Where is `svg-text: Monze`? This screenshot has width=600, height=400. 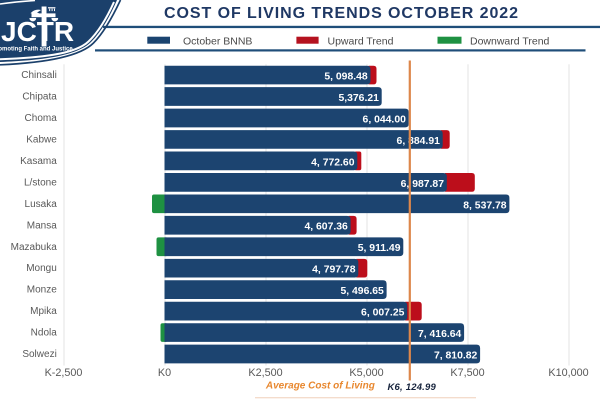
svg-text: Monze is located at coordinates (42, 290).